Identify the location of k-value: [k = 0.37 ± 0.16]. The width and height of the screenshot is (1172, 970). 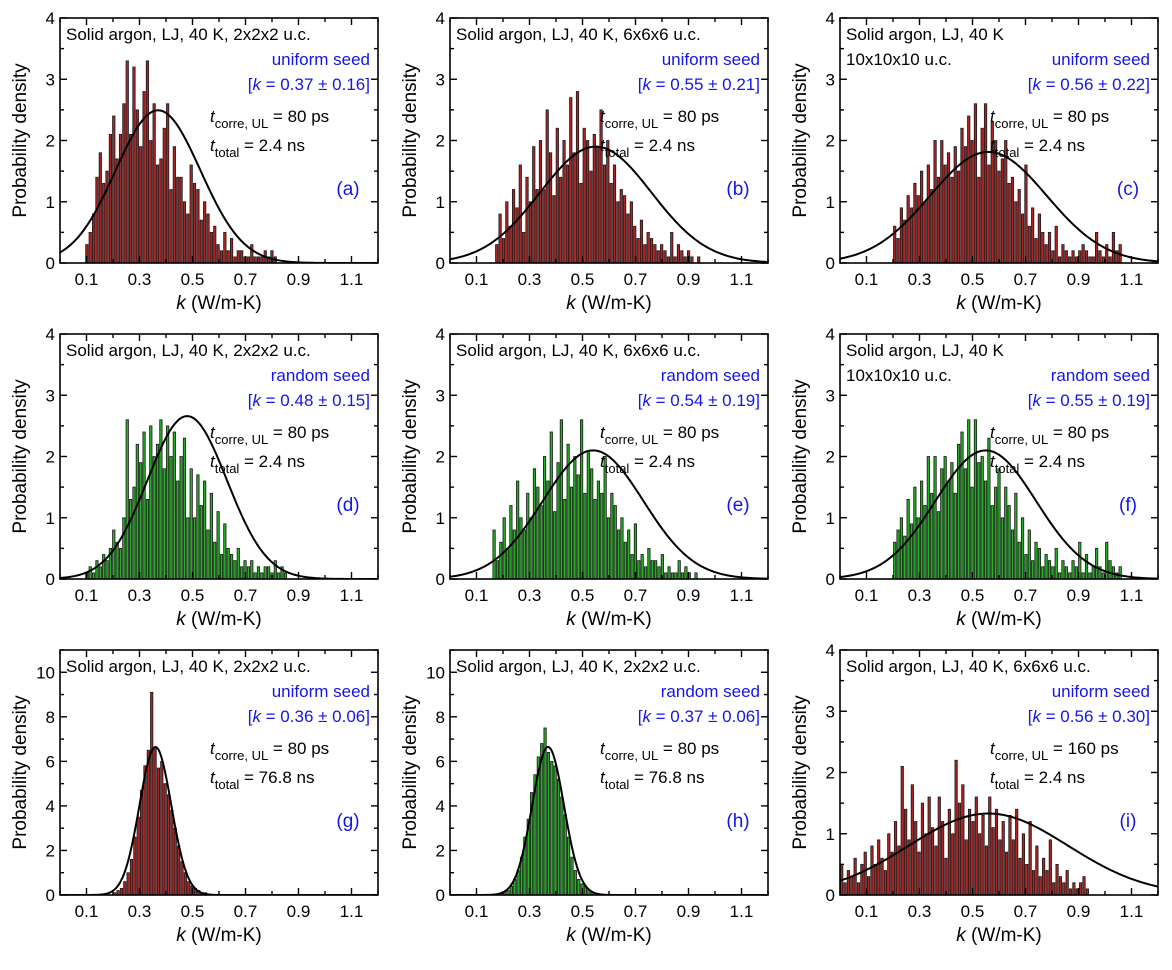
(309, 84).